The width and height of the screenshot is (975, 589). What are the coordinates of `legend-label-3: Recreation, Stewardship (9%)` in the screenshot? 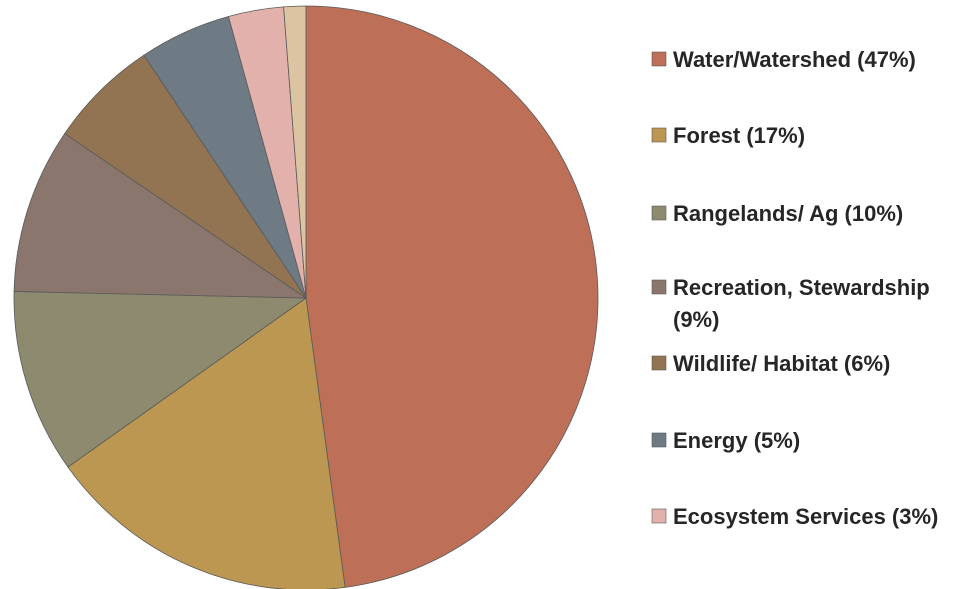 It's located at (801, 303).